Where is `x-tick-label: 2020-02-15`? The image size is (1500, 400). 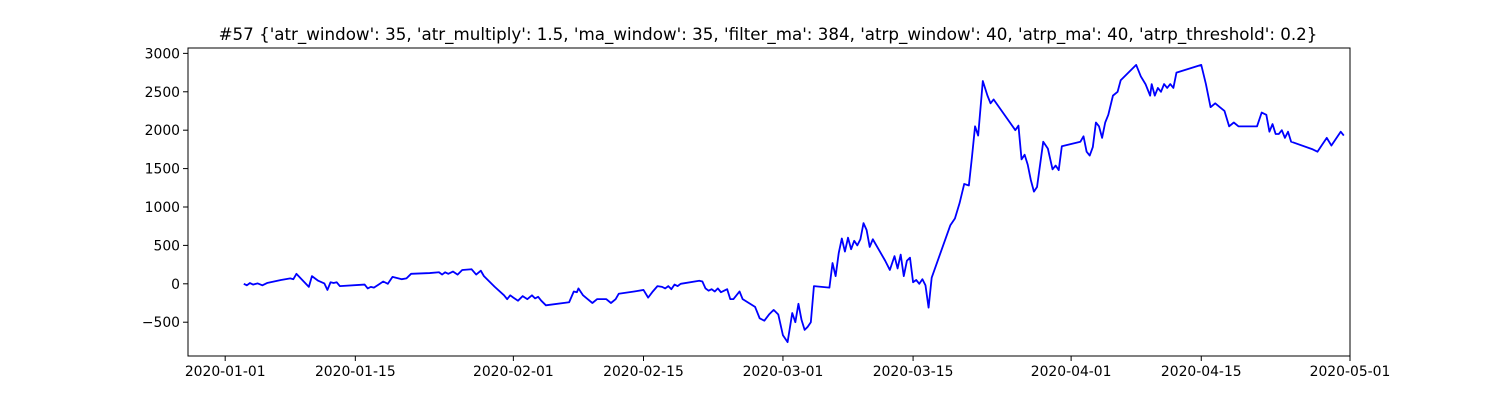
x-tick-label: 2020-02-15 is located at coordinates (643, 372).